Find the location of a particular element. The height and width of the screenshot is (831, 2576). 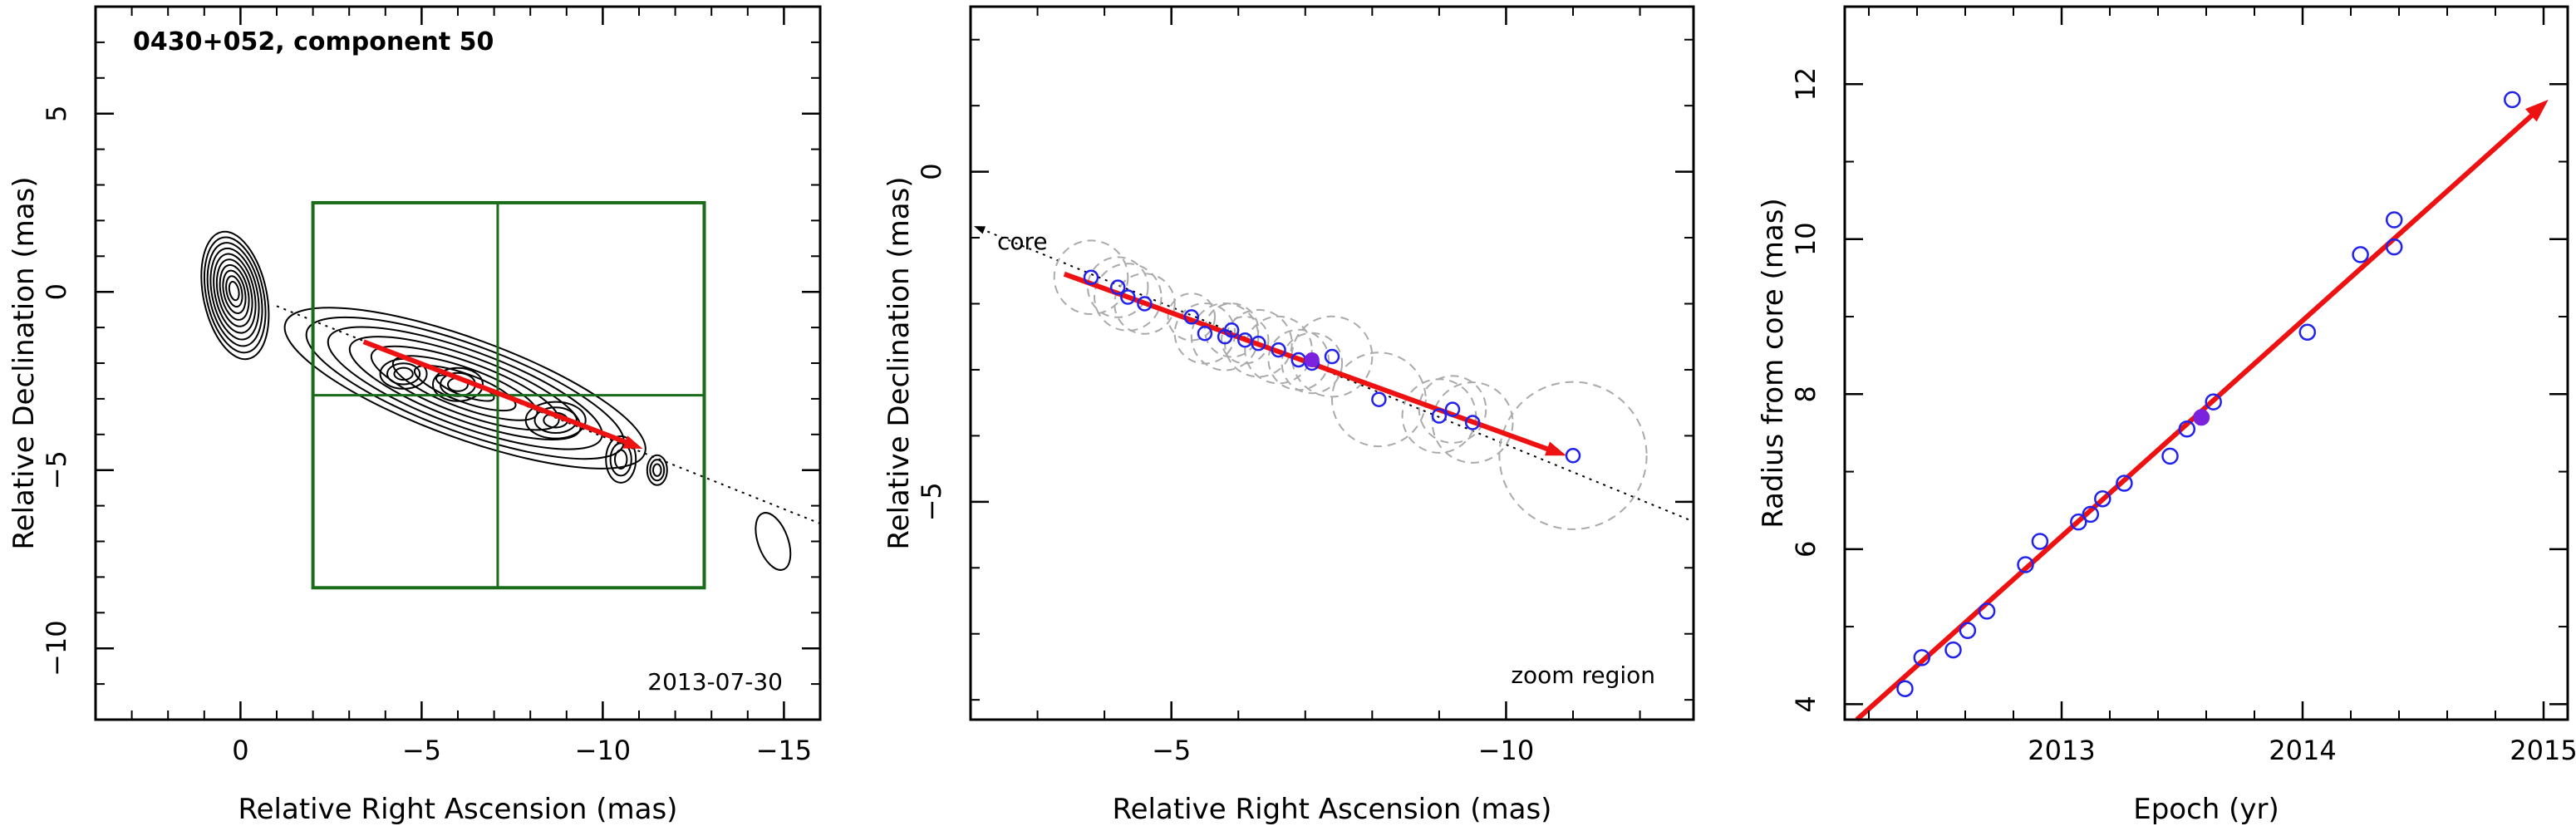

core-label: core is located at coordinates (1023, 242).